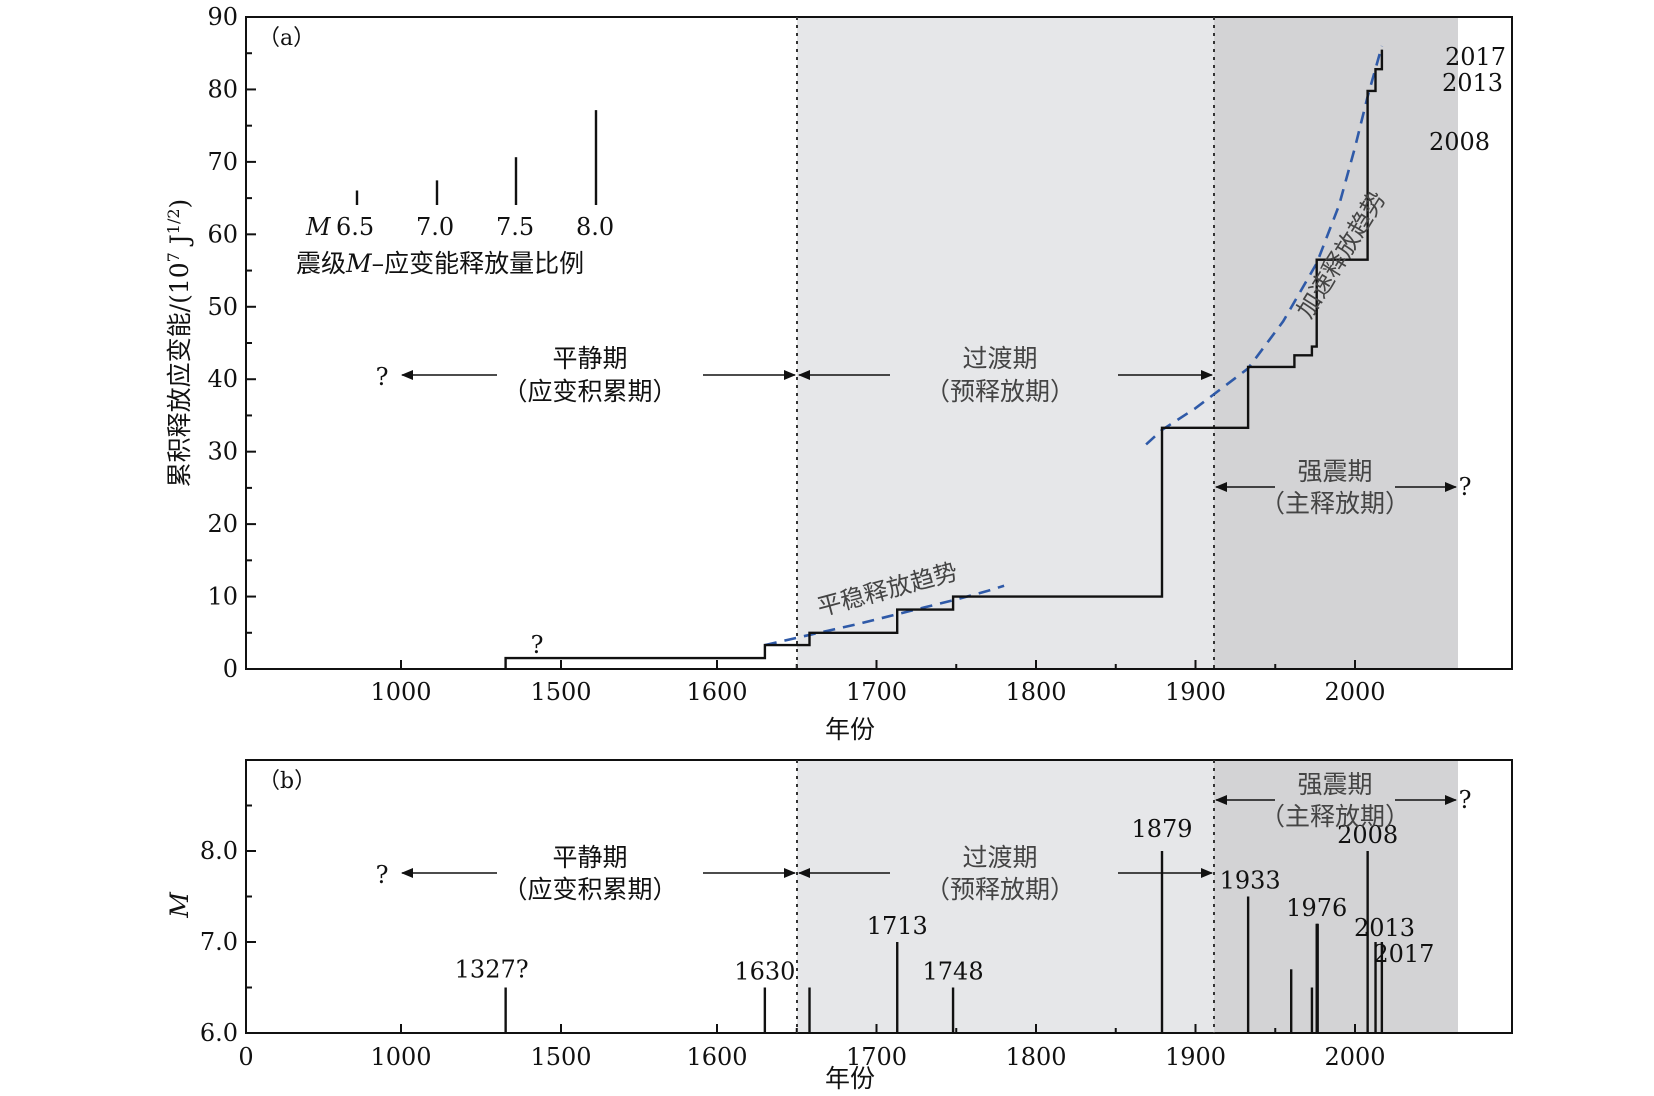 This screenshot has height=1096, width=1654. Describe the element at coordinates (1334, 471) in the screenshot. I see `strong-period-title: 强震期` at that location.